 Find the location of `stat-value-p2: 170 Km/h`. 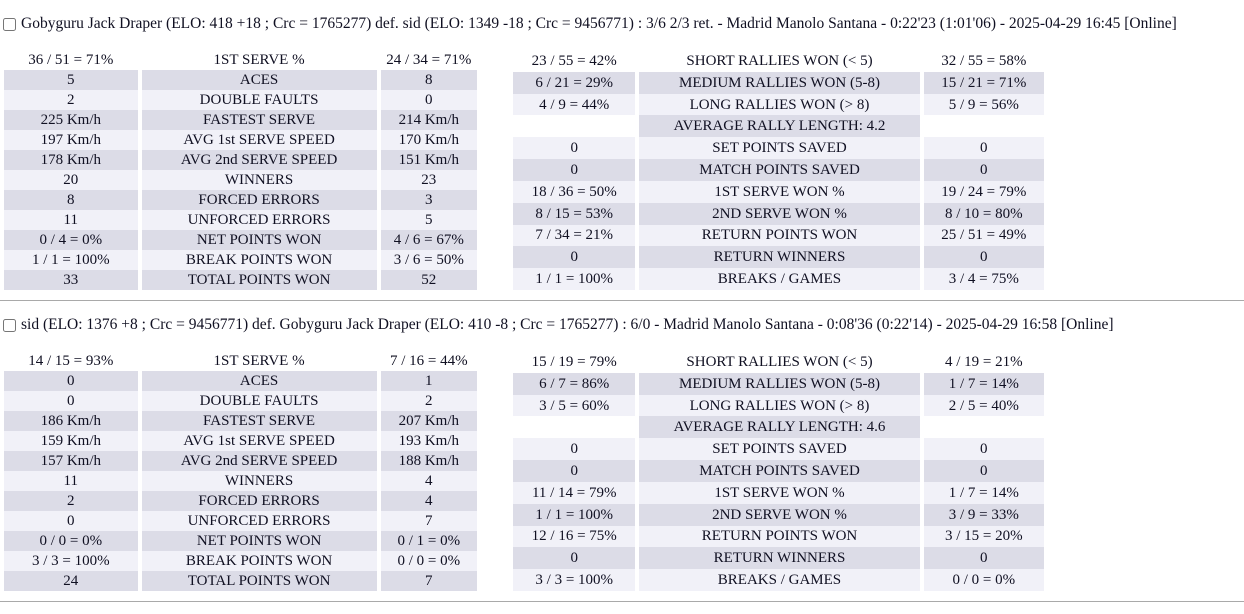

stat-value-p2: 170 Km/h is located at coordinates (428, 140).